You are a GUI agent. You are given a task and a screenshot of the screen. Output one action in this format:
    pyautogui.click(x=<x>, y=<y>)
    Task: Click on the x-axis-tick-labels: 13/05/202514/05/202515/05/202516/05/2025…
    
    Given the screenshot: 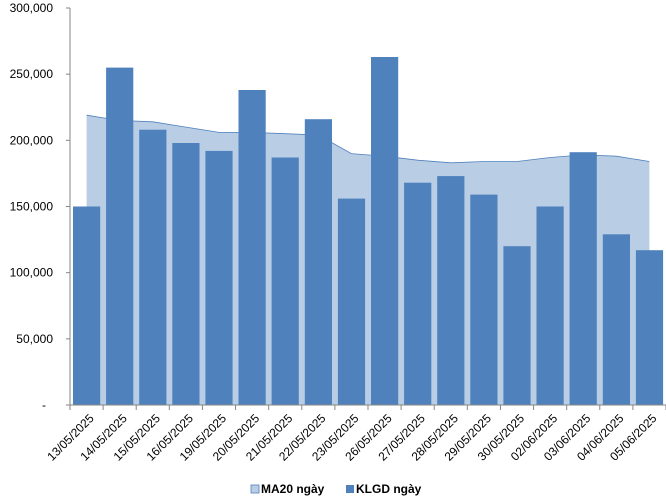 What is the action you would take?
    pyautogui.click(x=351, y=437)
    